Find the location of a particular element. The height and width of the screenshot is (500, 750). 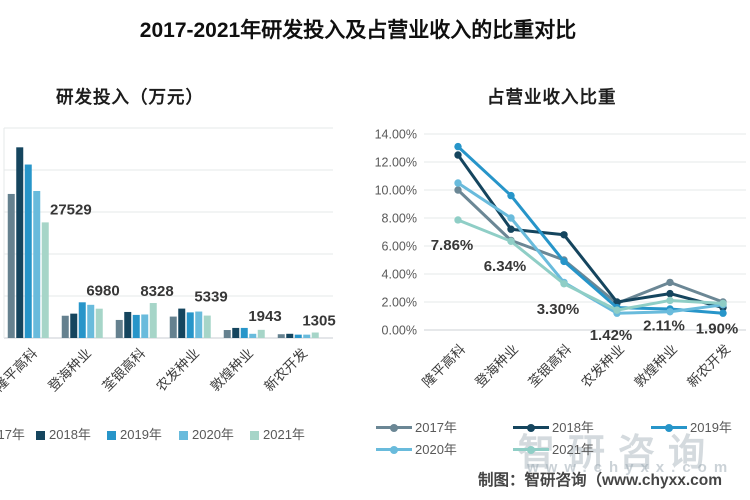

line-data-label: 6.34% is located at coordinates (505, 266).